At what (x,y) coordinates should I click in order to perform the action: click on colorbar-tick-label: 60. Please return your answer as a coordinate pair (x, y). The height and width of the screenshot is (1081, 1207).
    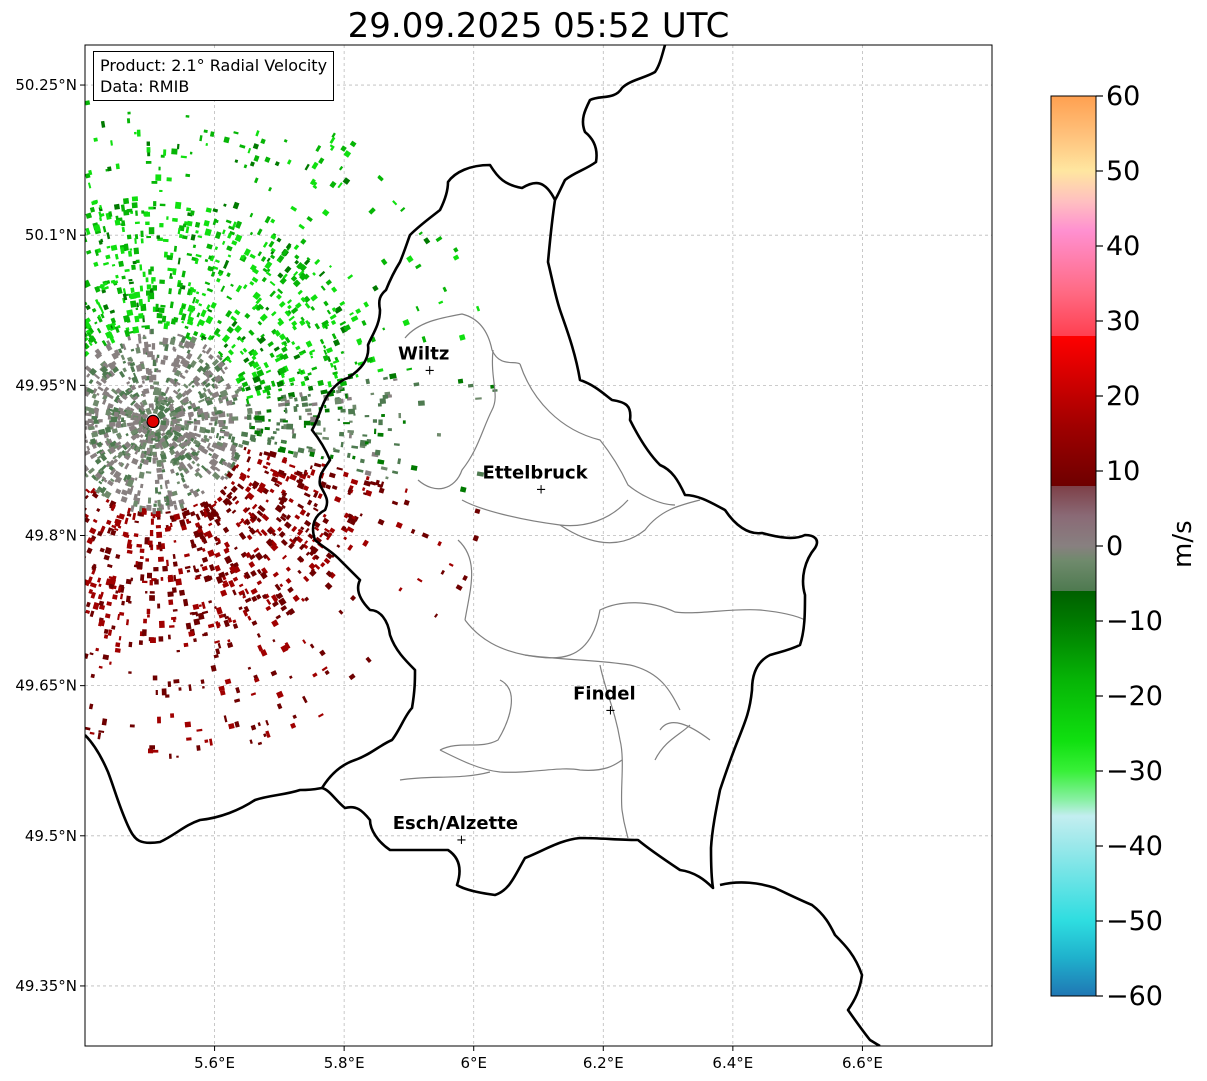
    Looking at the image, I should click on (1123, 96).